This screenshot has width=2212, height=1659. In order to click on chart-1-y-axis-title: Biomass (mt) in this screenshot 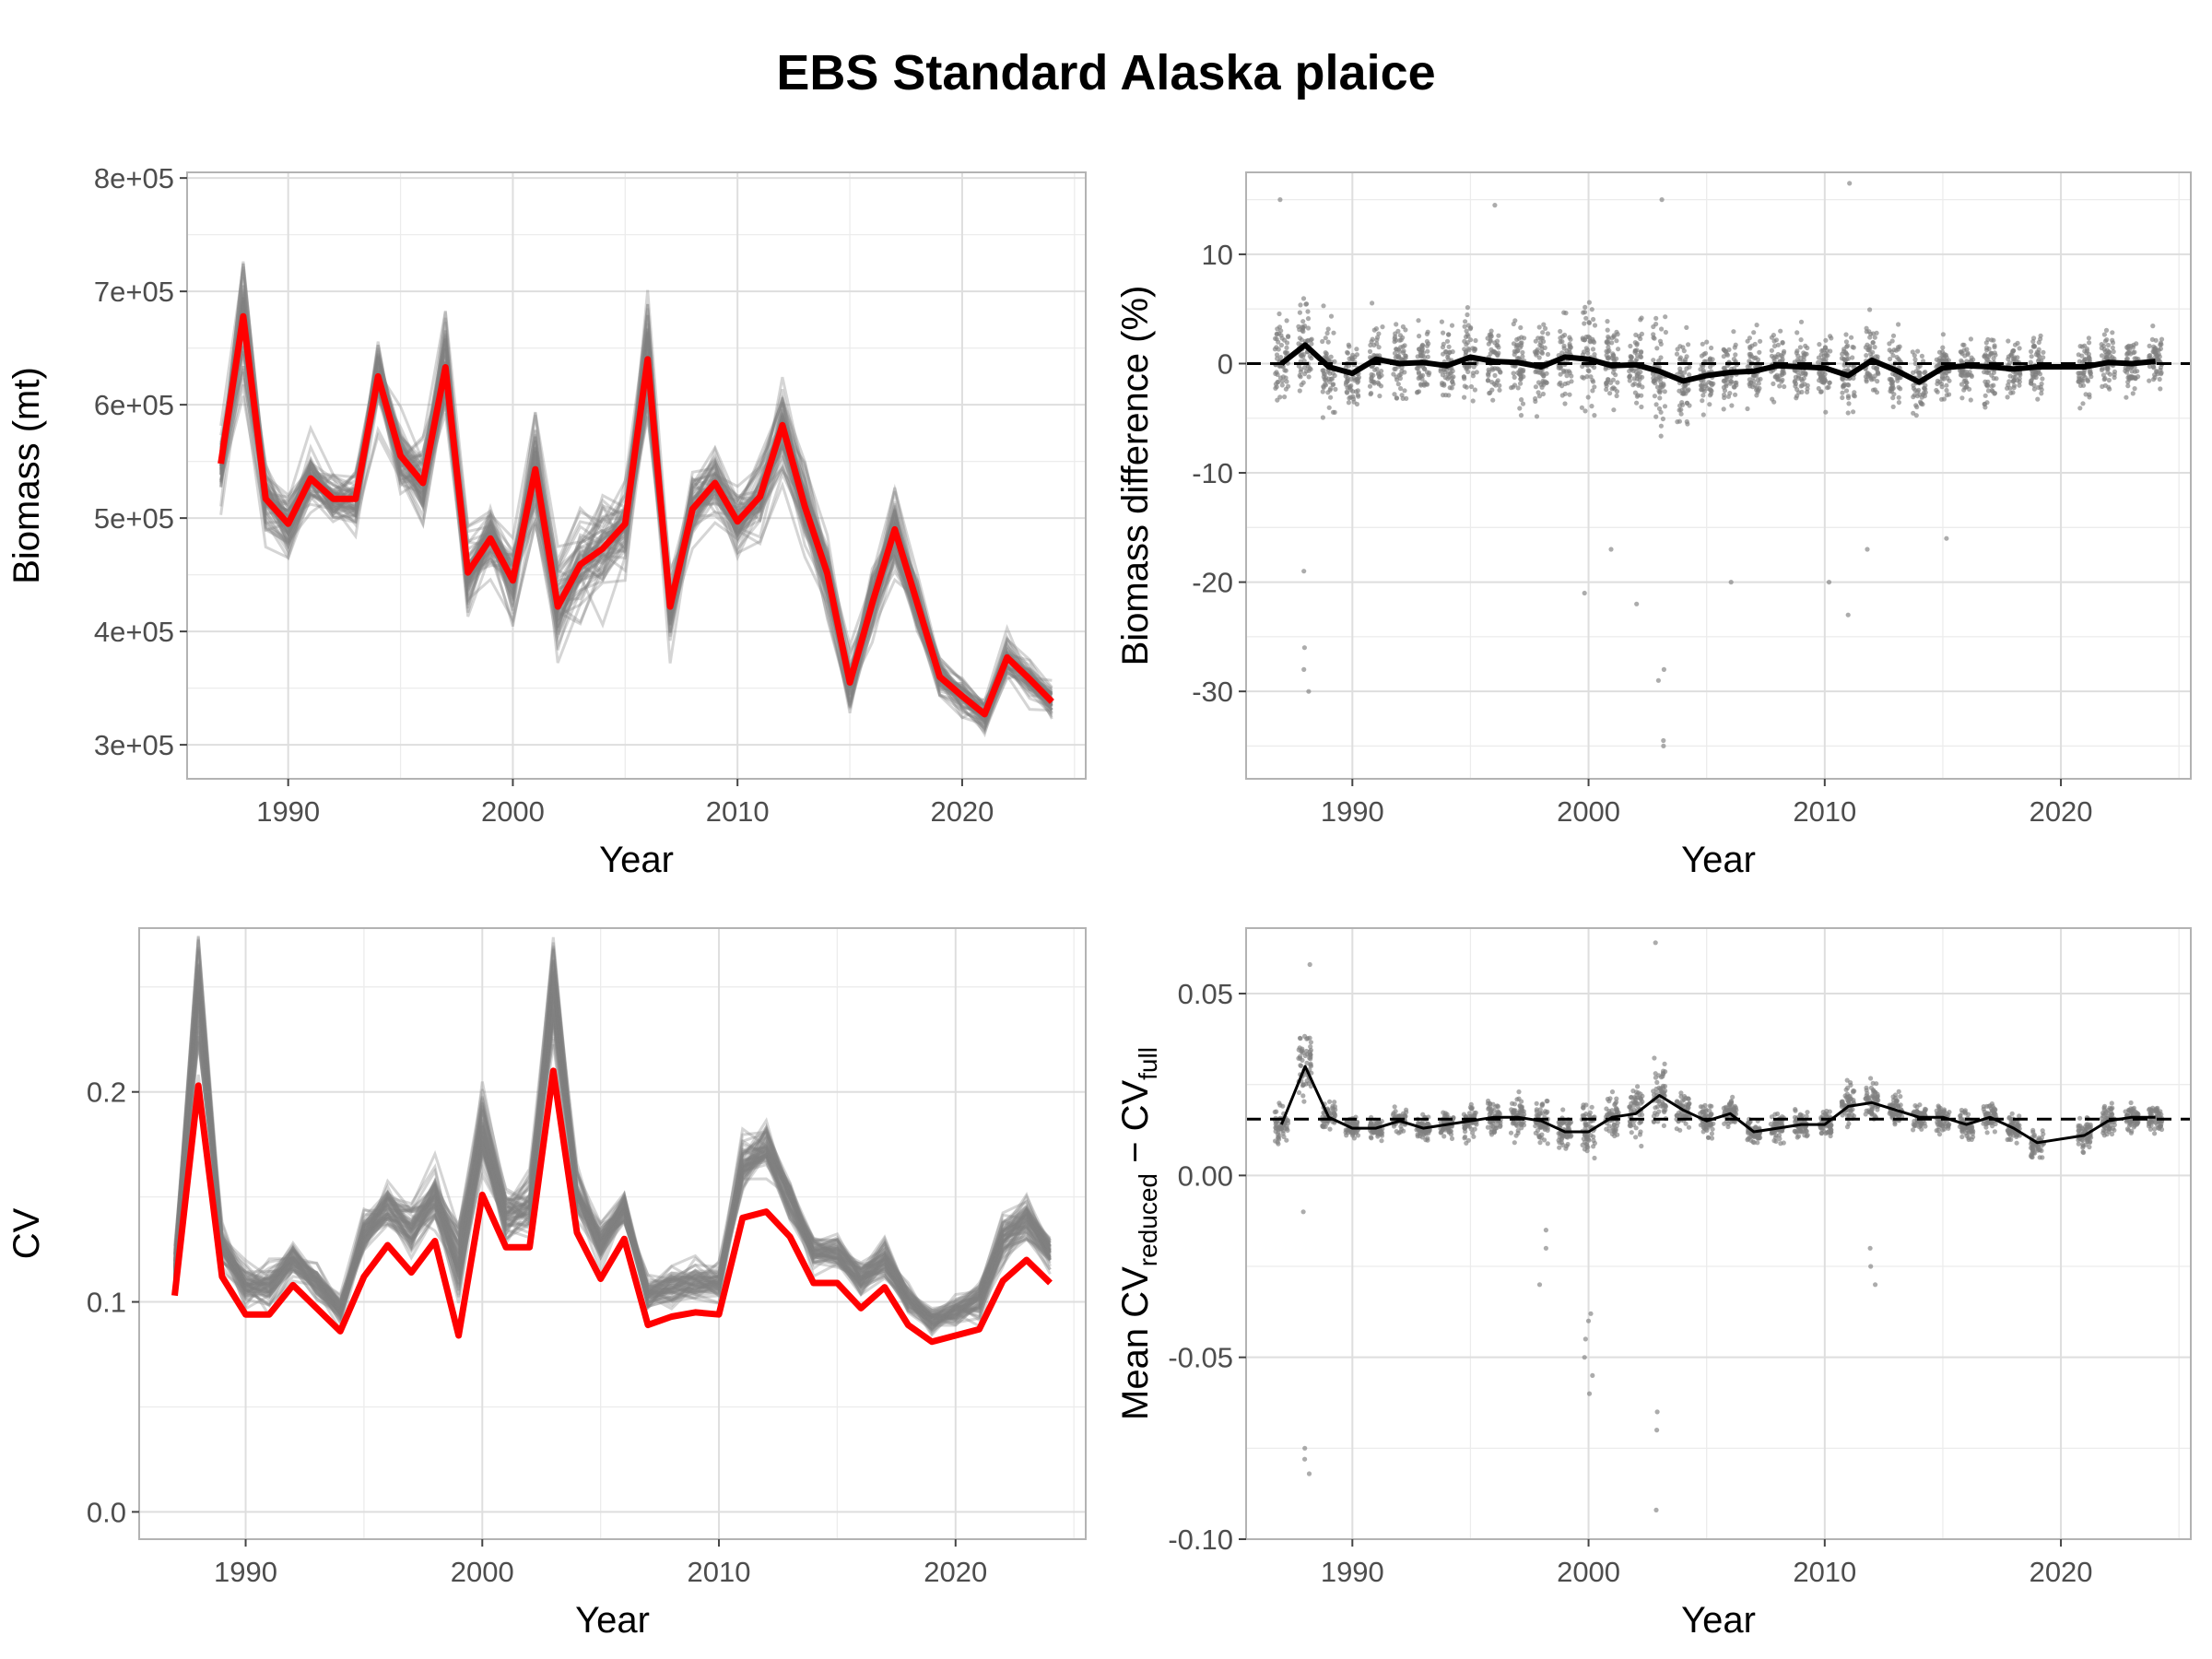, I will do `click(26, 475)`.